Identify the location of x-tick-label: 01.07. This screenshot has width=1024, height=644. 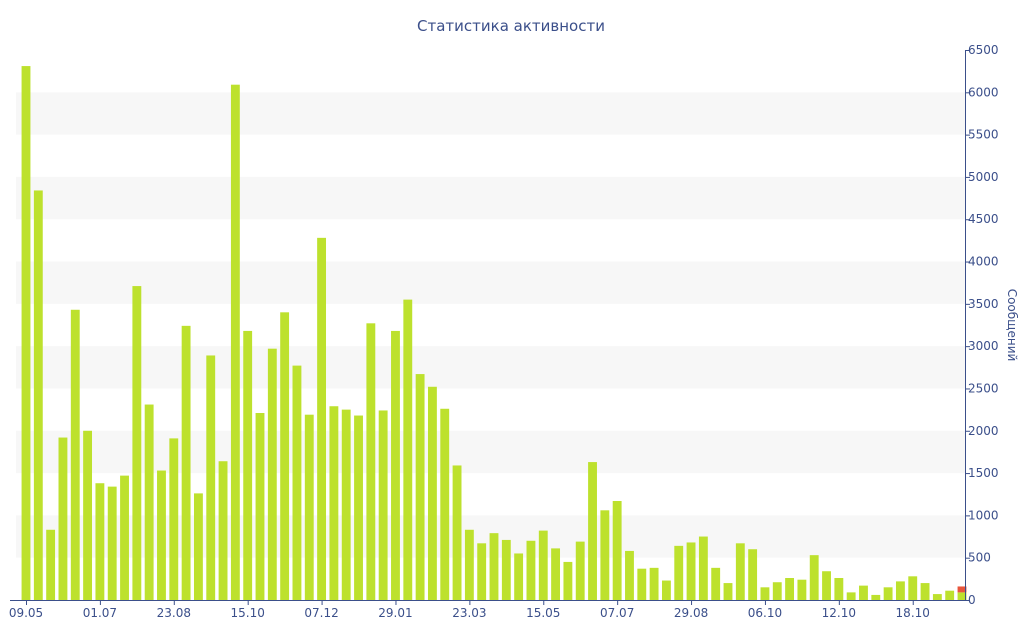
(100, 613).